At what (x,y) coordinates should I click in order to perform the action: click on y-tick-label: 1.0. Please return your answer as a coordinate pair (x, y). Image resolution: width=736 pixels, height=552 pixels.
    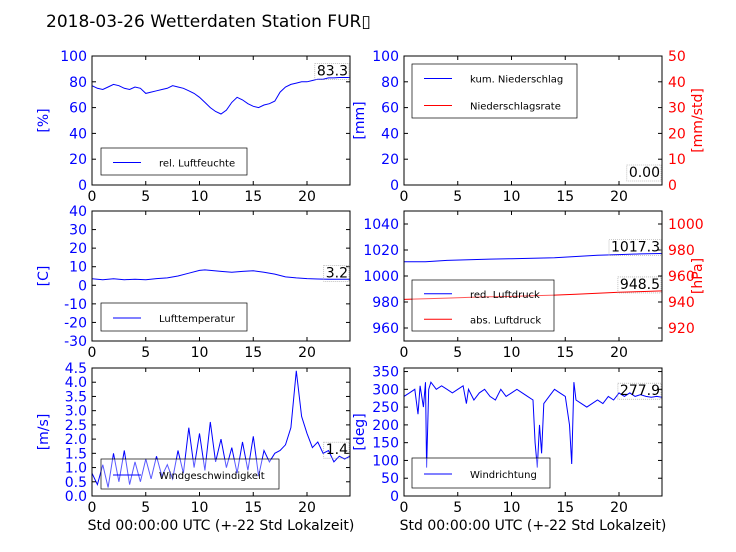
    Looking at the image, I should click on (76, 469).